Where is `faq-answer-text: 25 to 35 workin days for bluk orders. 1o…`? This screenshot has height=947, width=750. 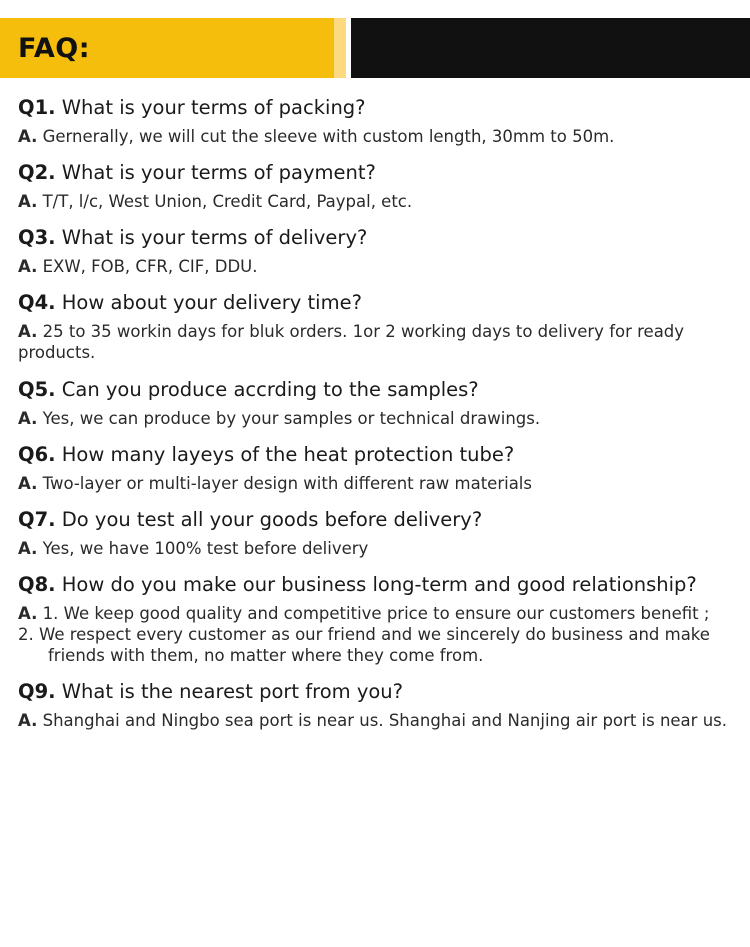 faq-answer-text: 25 to 35 workin days for bluk orders. 1o… is located at coordinates (351, 342).